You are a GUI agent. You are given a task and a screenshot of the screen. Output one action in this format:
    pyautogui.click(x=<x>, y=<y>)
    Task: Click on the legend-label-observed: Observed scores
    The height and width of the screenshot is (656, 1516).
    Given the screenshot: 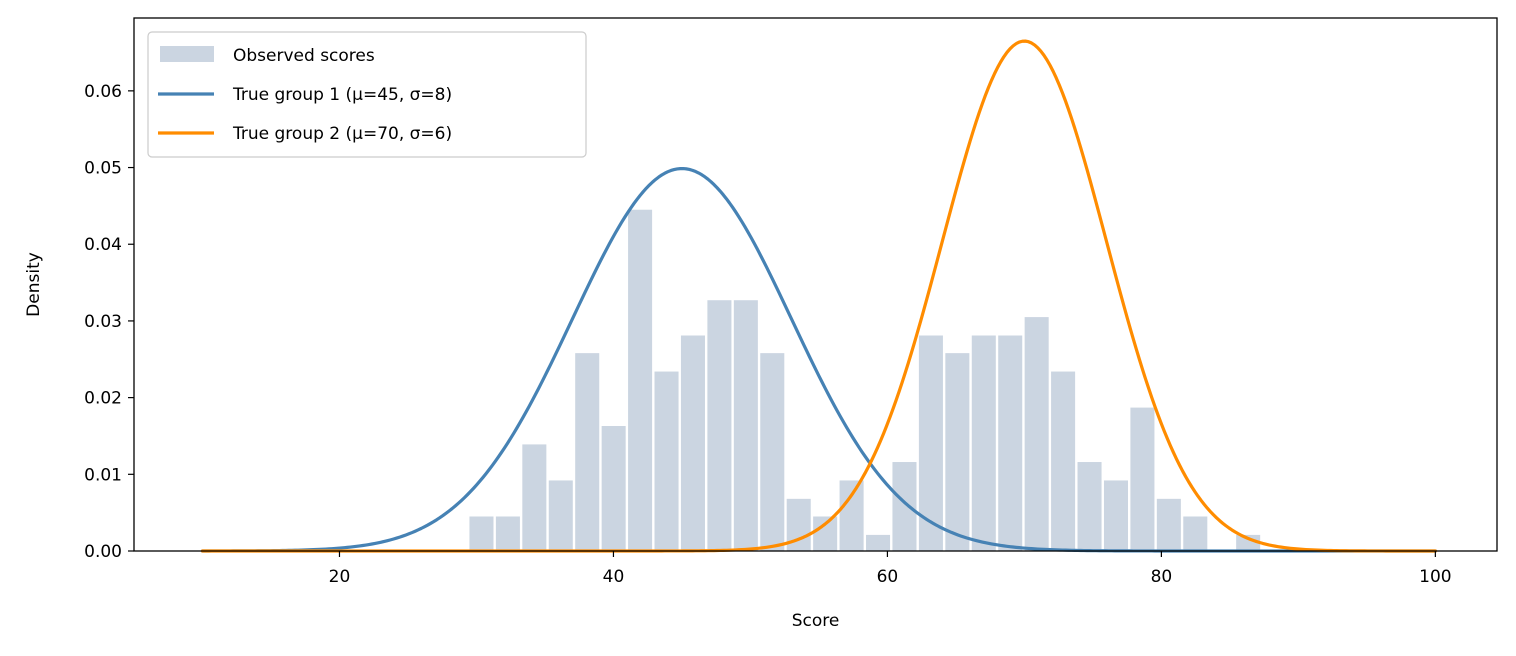 What is the action you would take?
    pyautogui.click(x=304, y=56)
    